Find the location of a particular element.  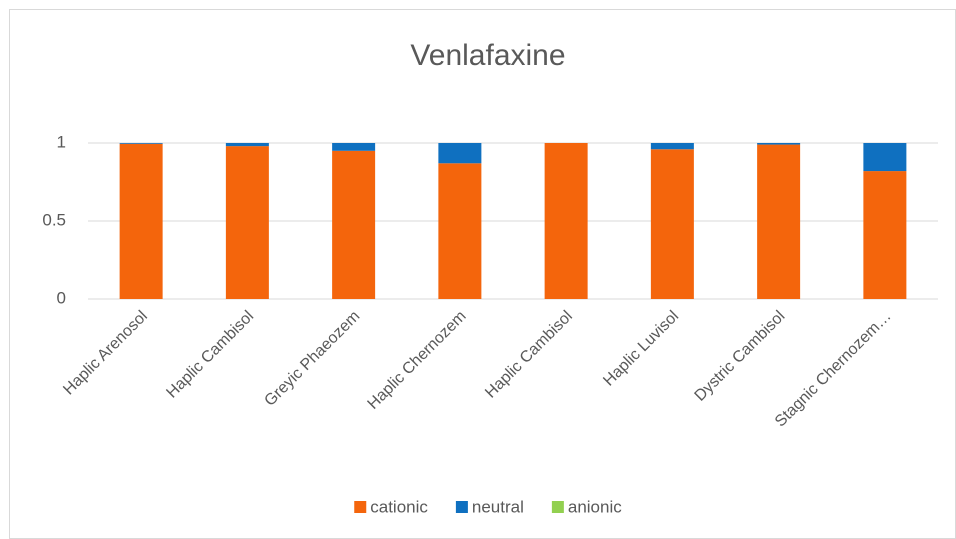

legend-label: neutral is located at coordinates (498, 506).